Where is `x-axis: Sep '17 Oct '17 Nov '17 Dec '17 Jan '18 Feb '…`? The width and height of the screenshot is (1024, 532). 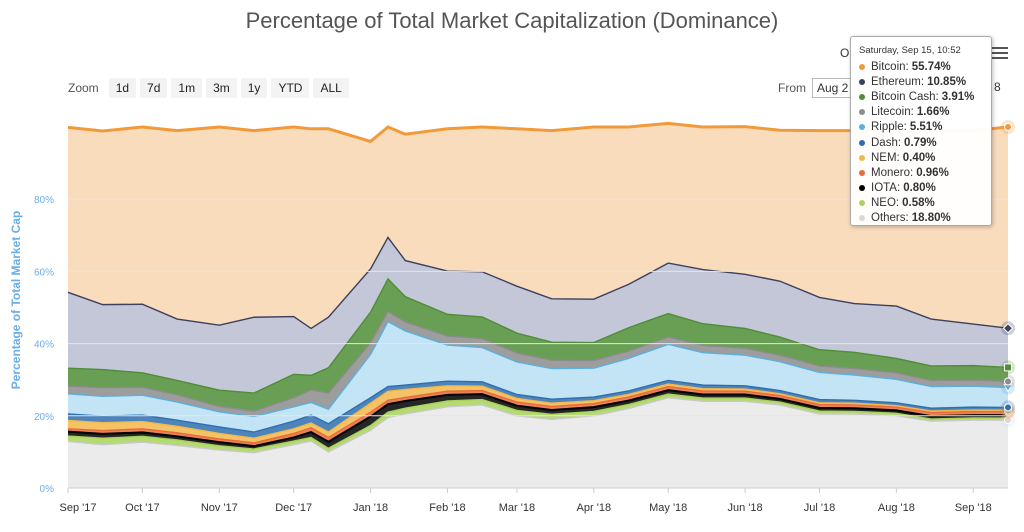
x-axis: Sep '17 Oct '17 Nov '17 Dec '17 Jan '18 Feb '… is located at coordinates (534, 500).